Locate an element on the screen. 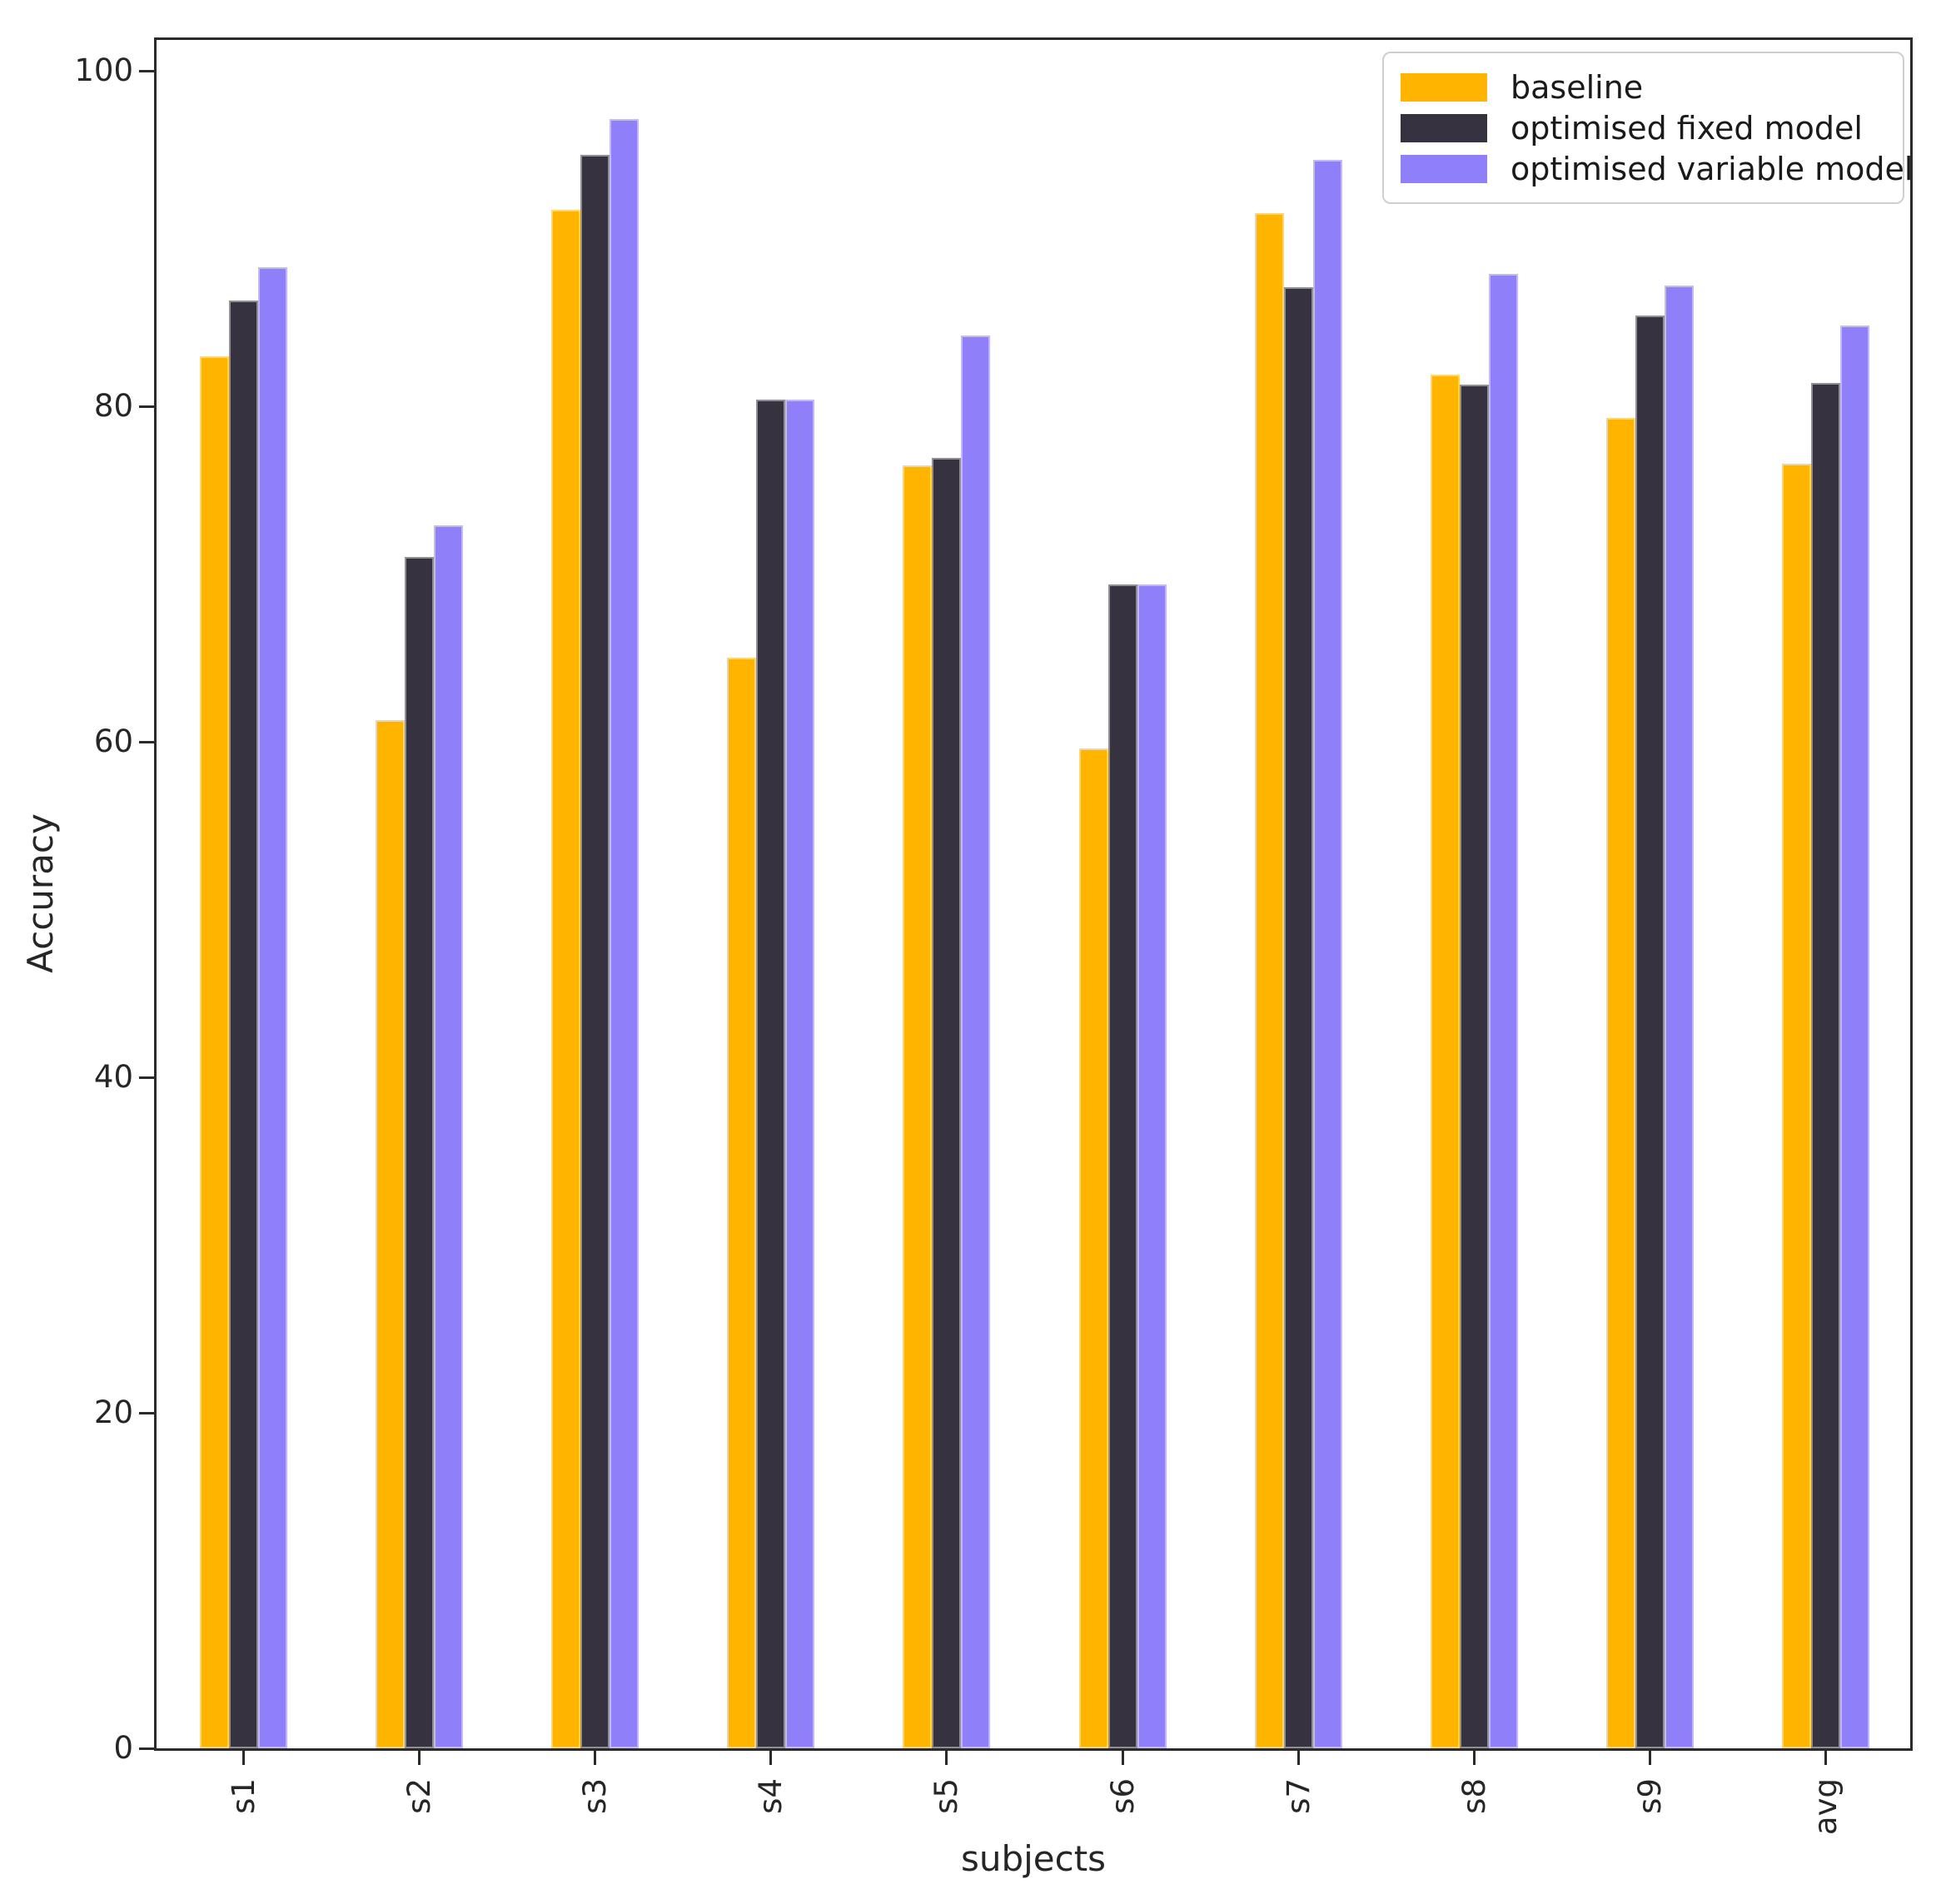 The width and height of the screenshot is (1941, 1904). legend-item-0: baseline is located at coordinates (1643, 87).